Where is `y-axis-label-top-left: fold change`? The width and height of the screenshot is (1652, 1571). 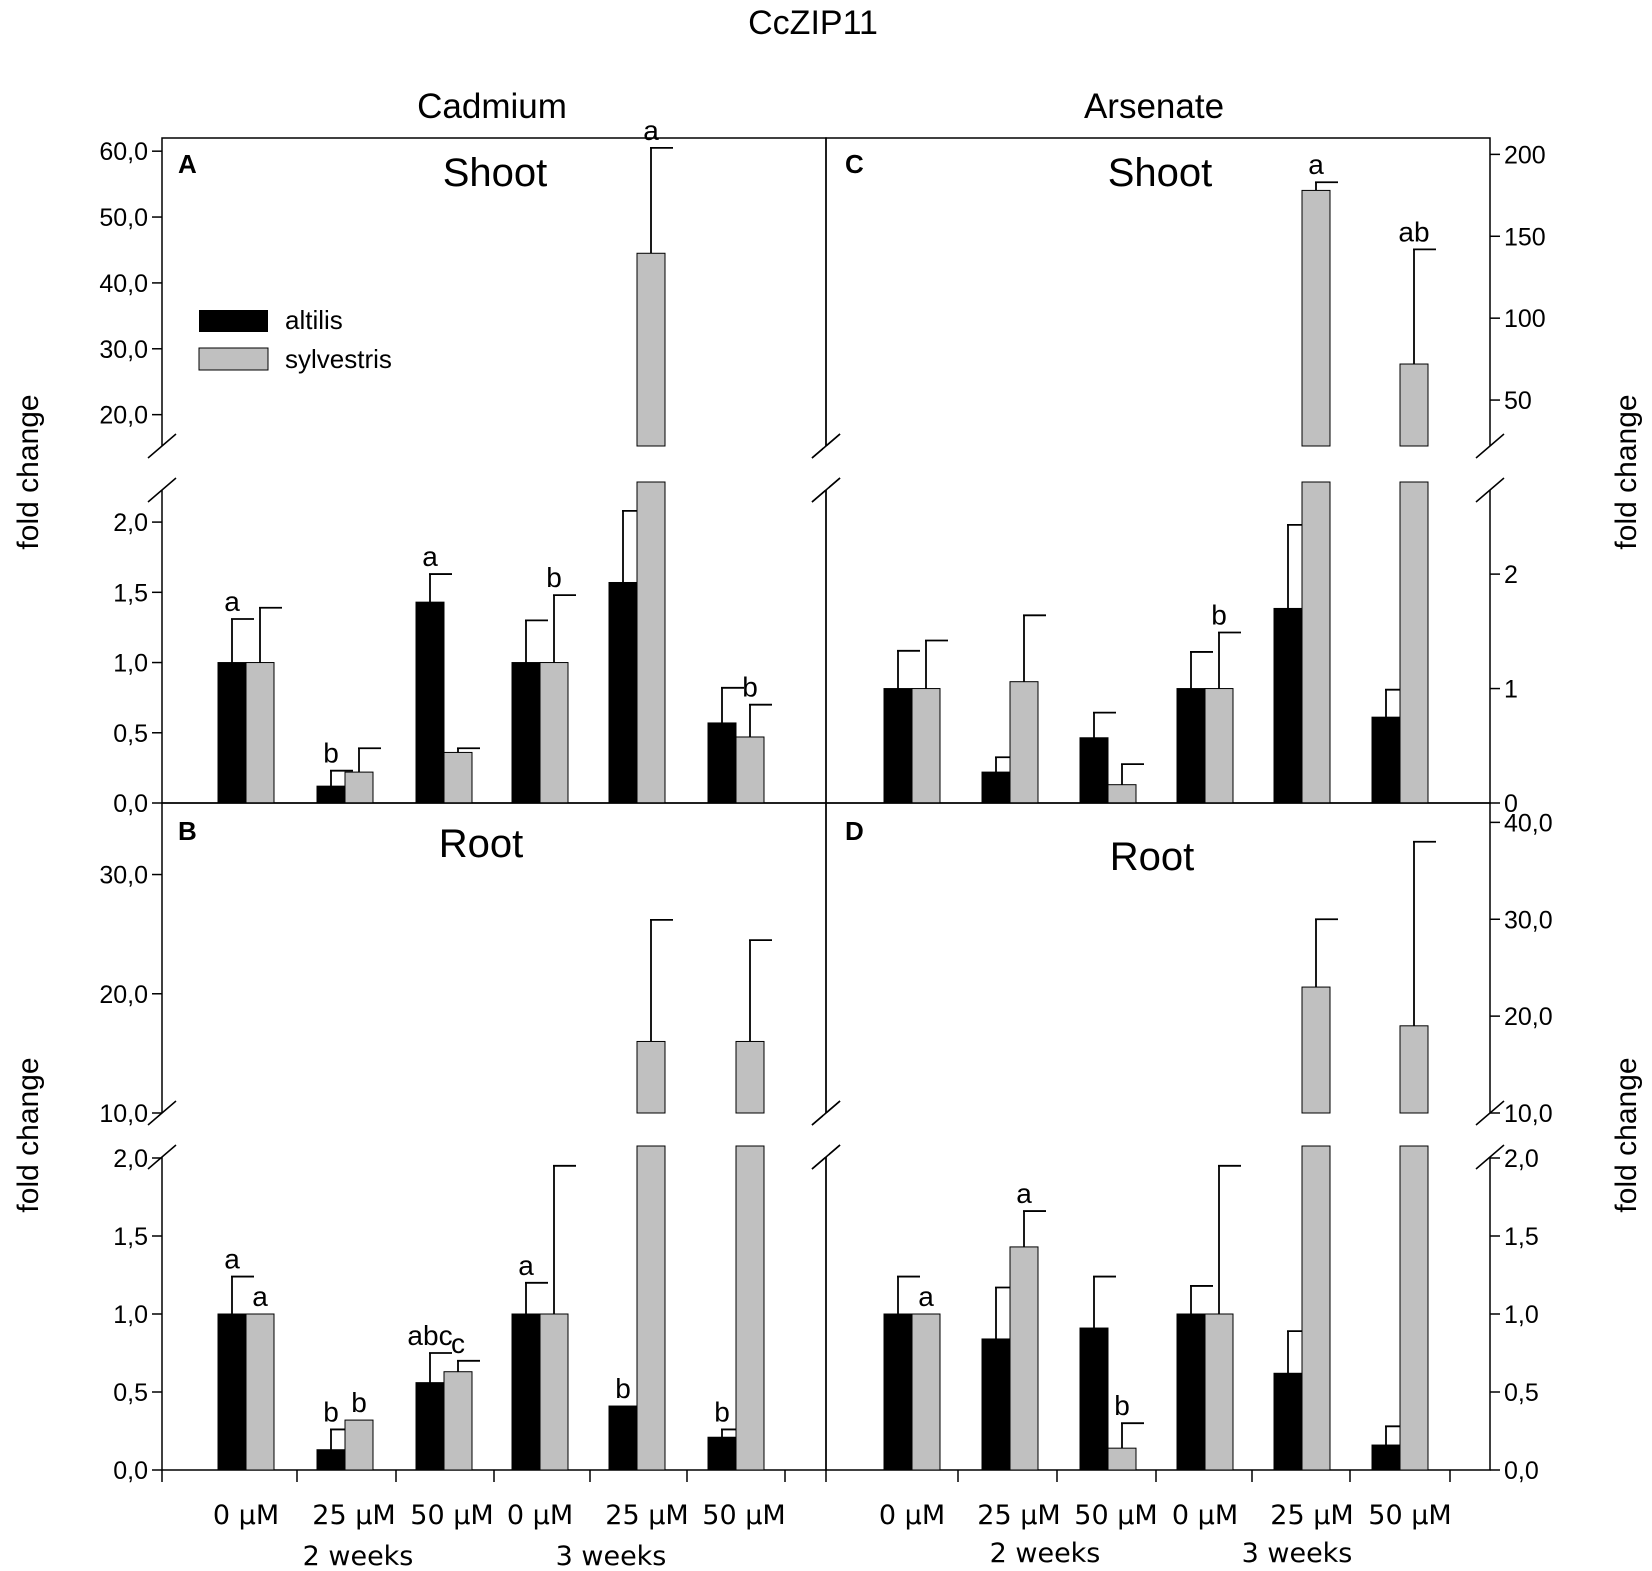 y-axis-label-top-left: fold change is located at coordinates (28, 471).